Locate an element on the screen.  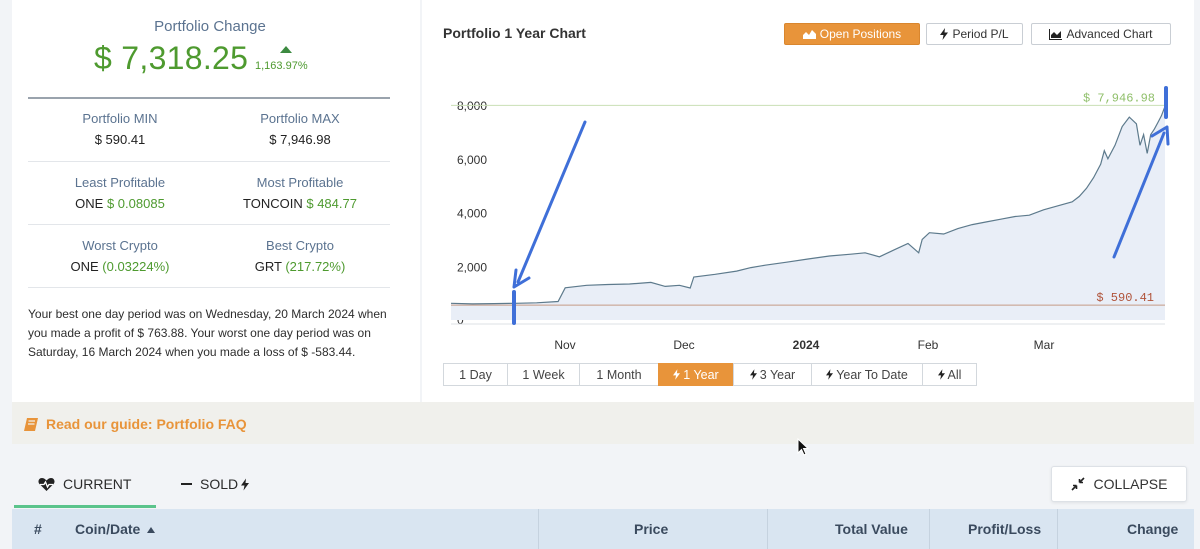
positions-tabs-bar is located at coordinates (603, 485).